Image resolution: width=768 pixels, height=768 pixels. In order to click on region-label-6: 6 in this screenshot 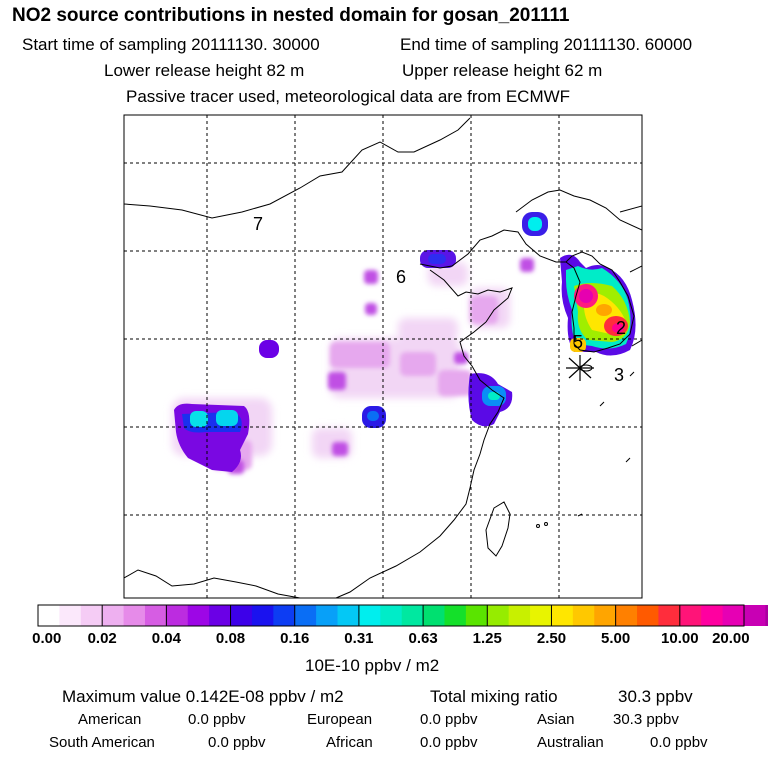, I will do `click(401, 277)`.